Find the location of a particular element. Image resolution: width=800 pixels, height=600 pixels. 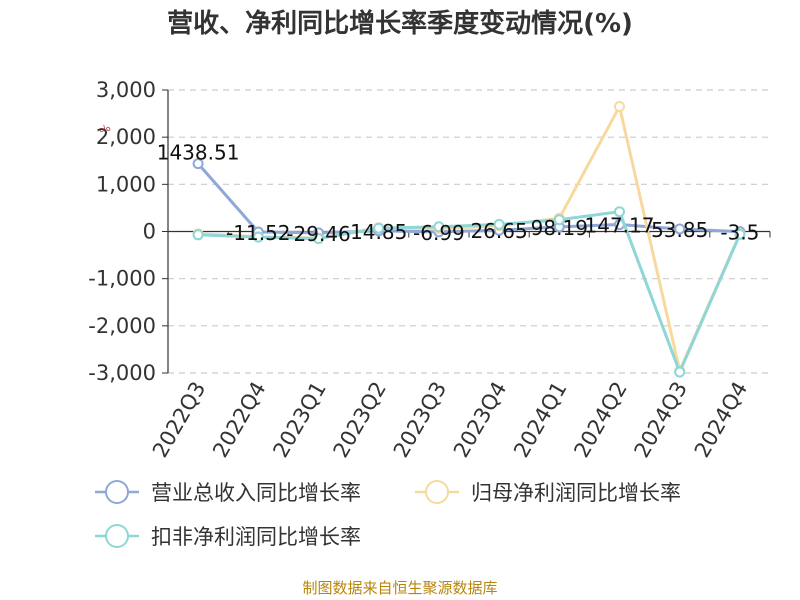

x-tick-label: 2023Q3 is located at coordinates (420, 420).